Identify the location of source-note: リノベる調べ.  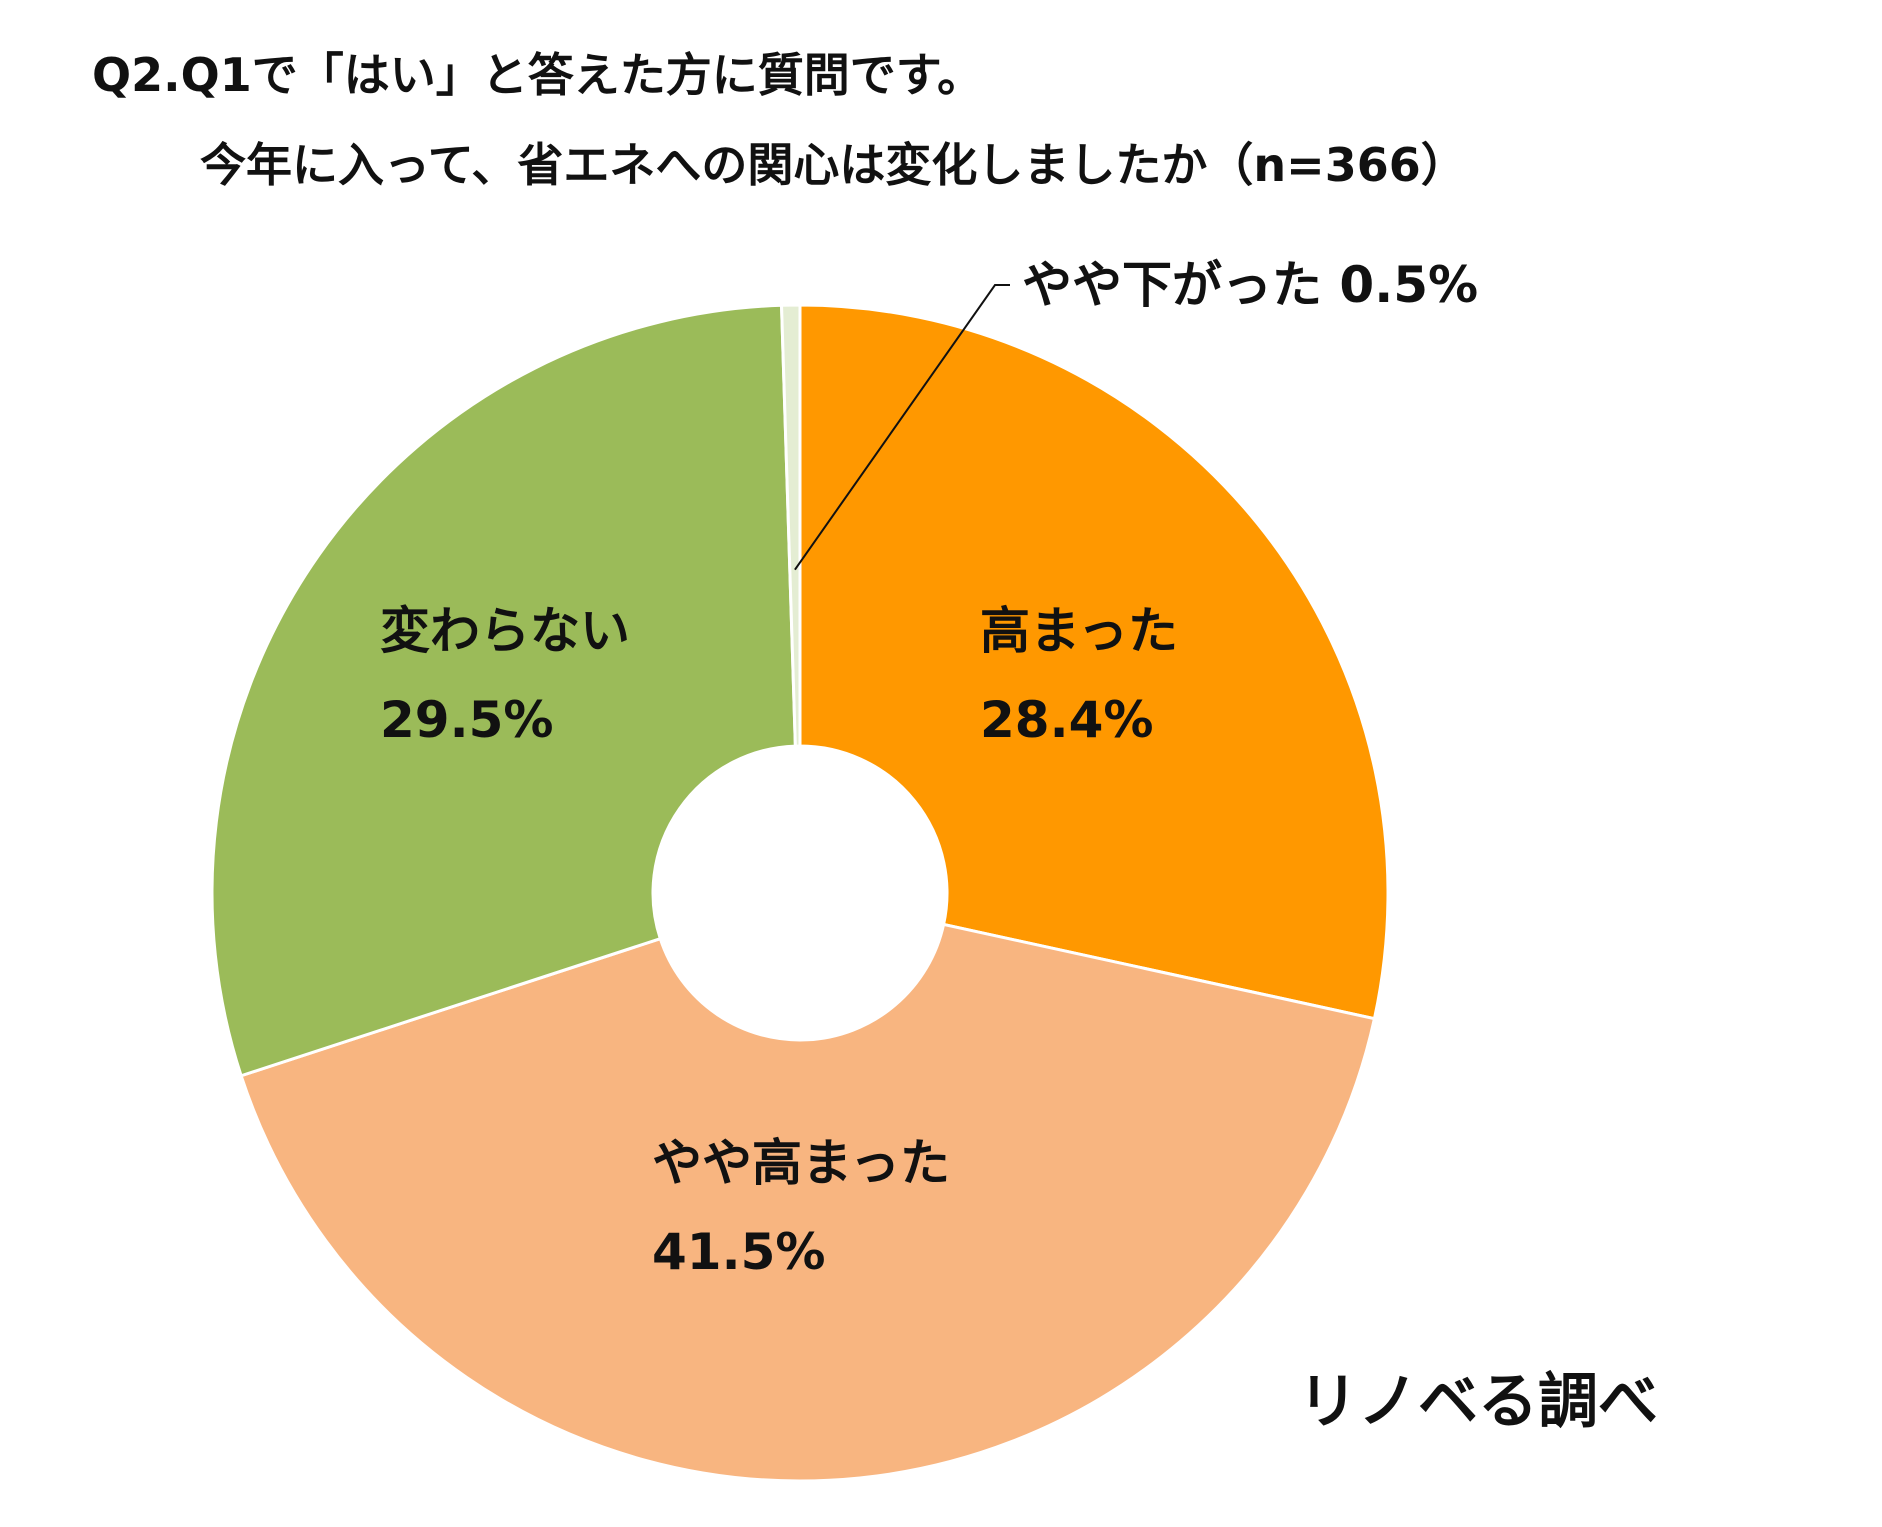
(1478, 1402).